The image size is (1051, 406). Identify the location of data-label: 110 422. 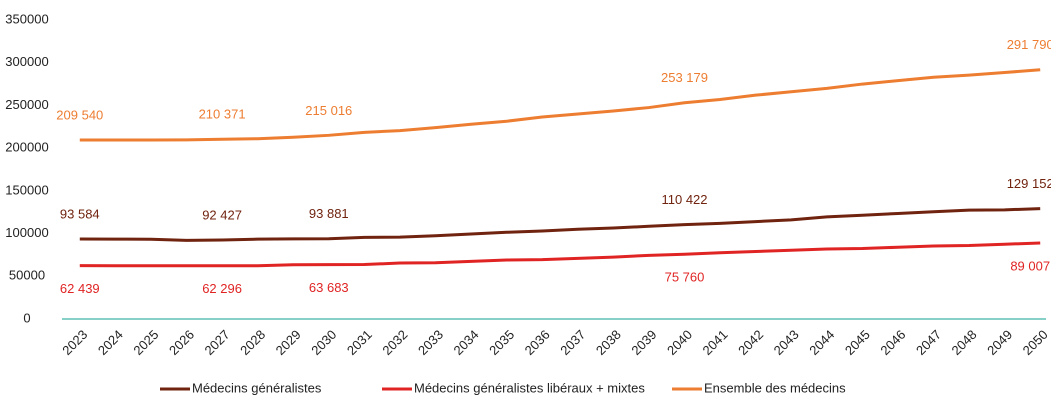
(684, 199).